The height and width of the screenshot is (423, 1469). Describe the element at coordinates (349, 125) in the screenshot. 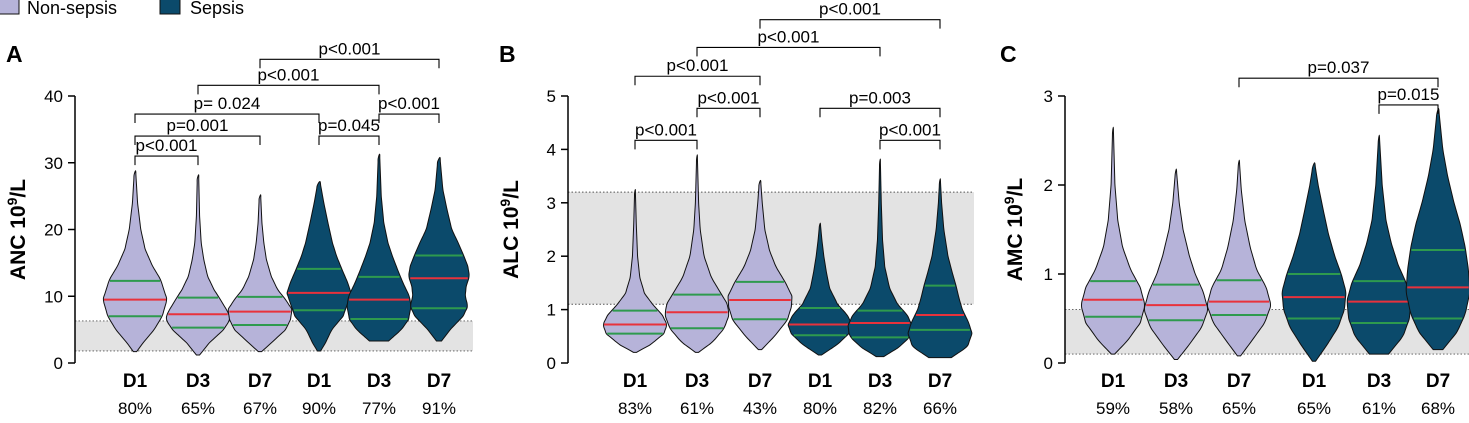

I see `p-value-label: p=0.045` at that location.